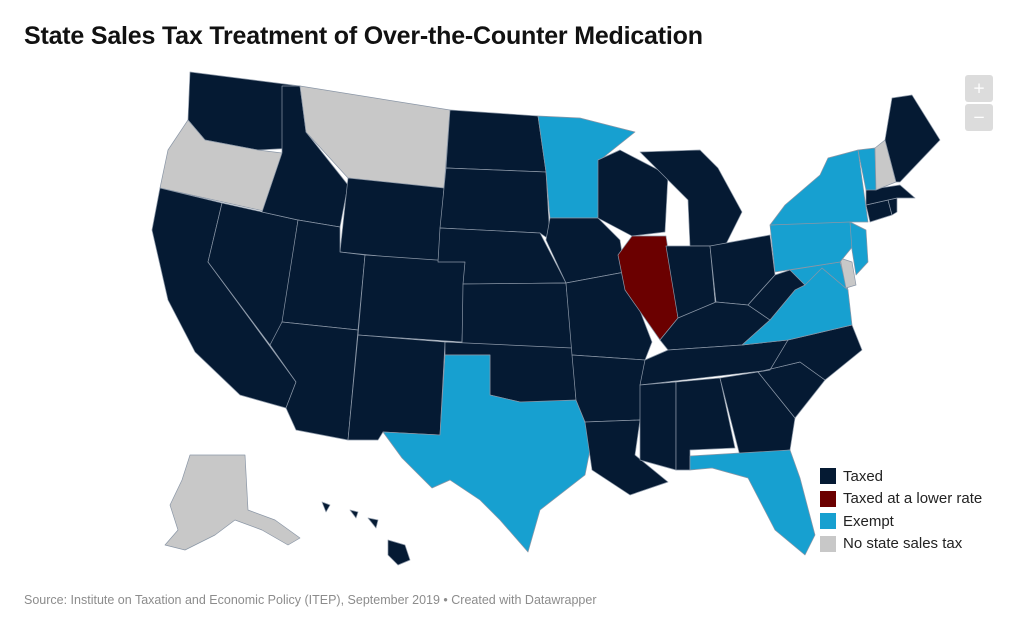 This screenshot has width=1024, height=640. I want to click on state-mi, so click(691, 198).